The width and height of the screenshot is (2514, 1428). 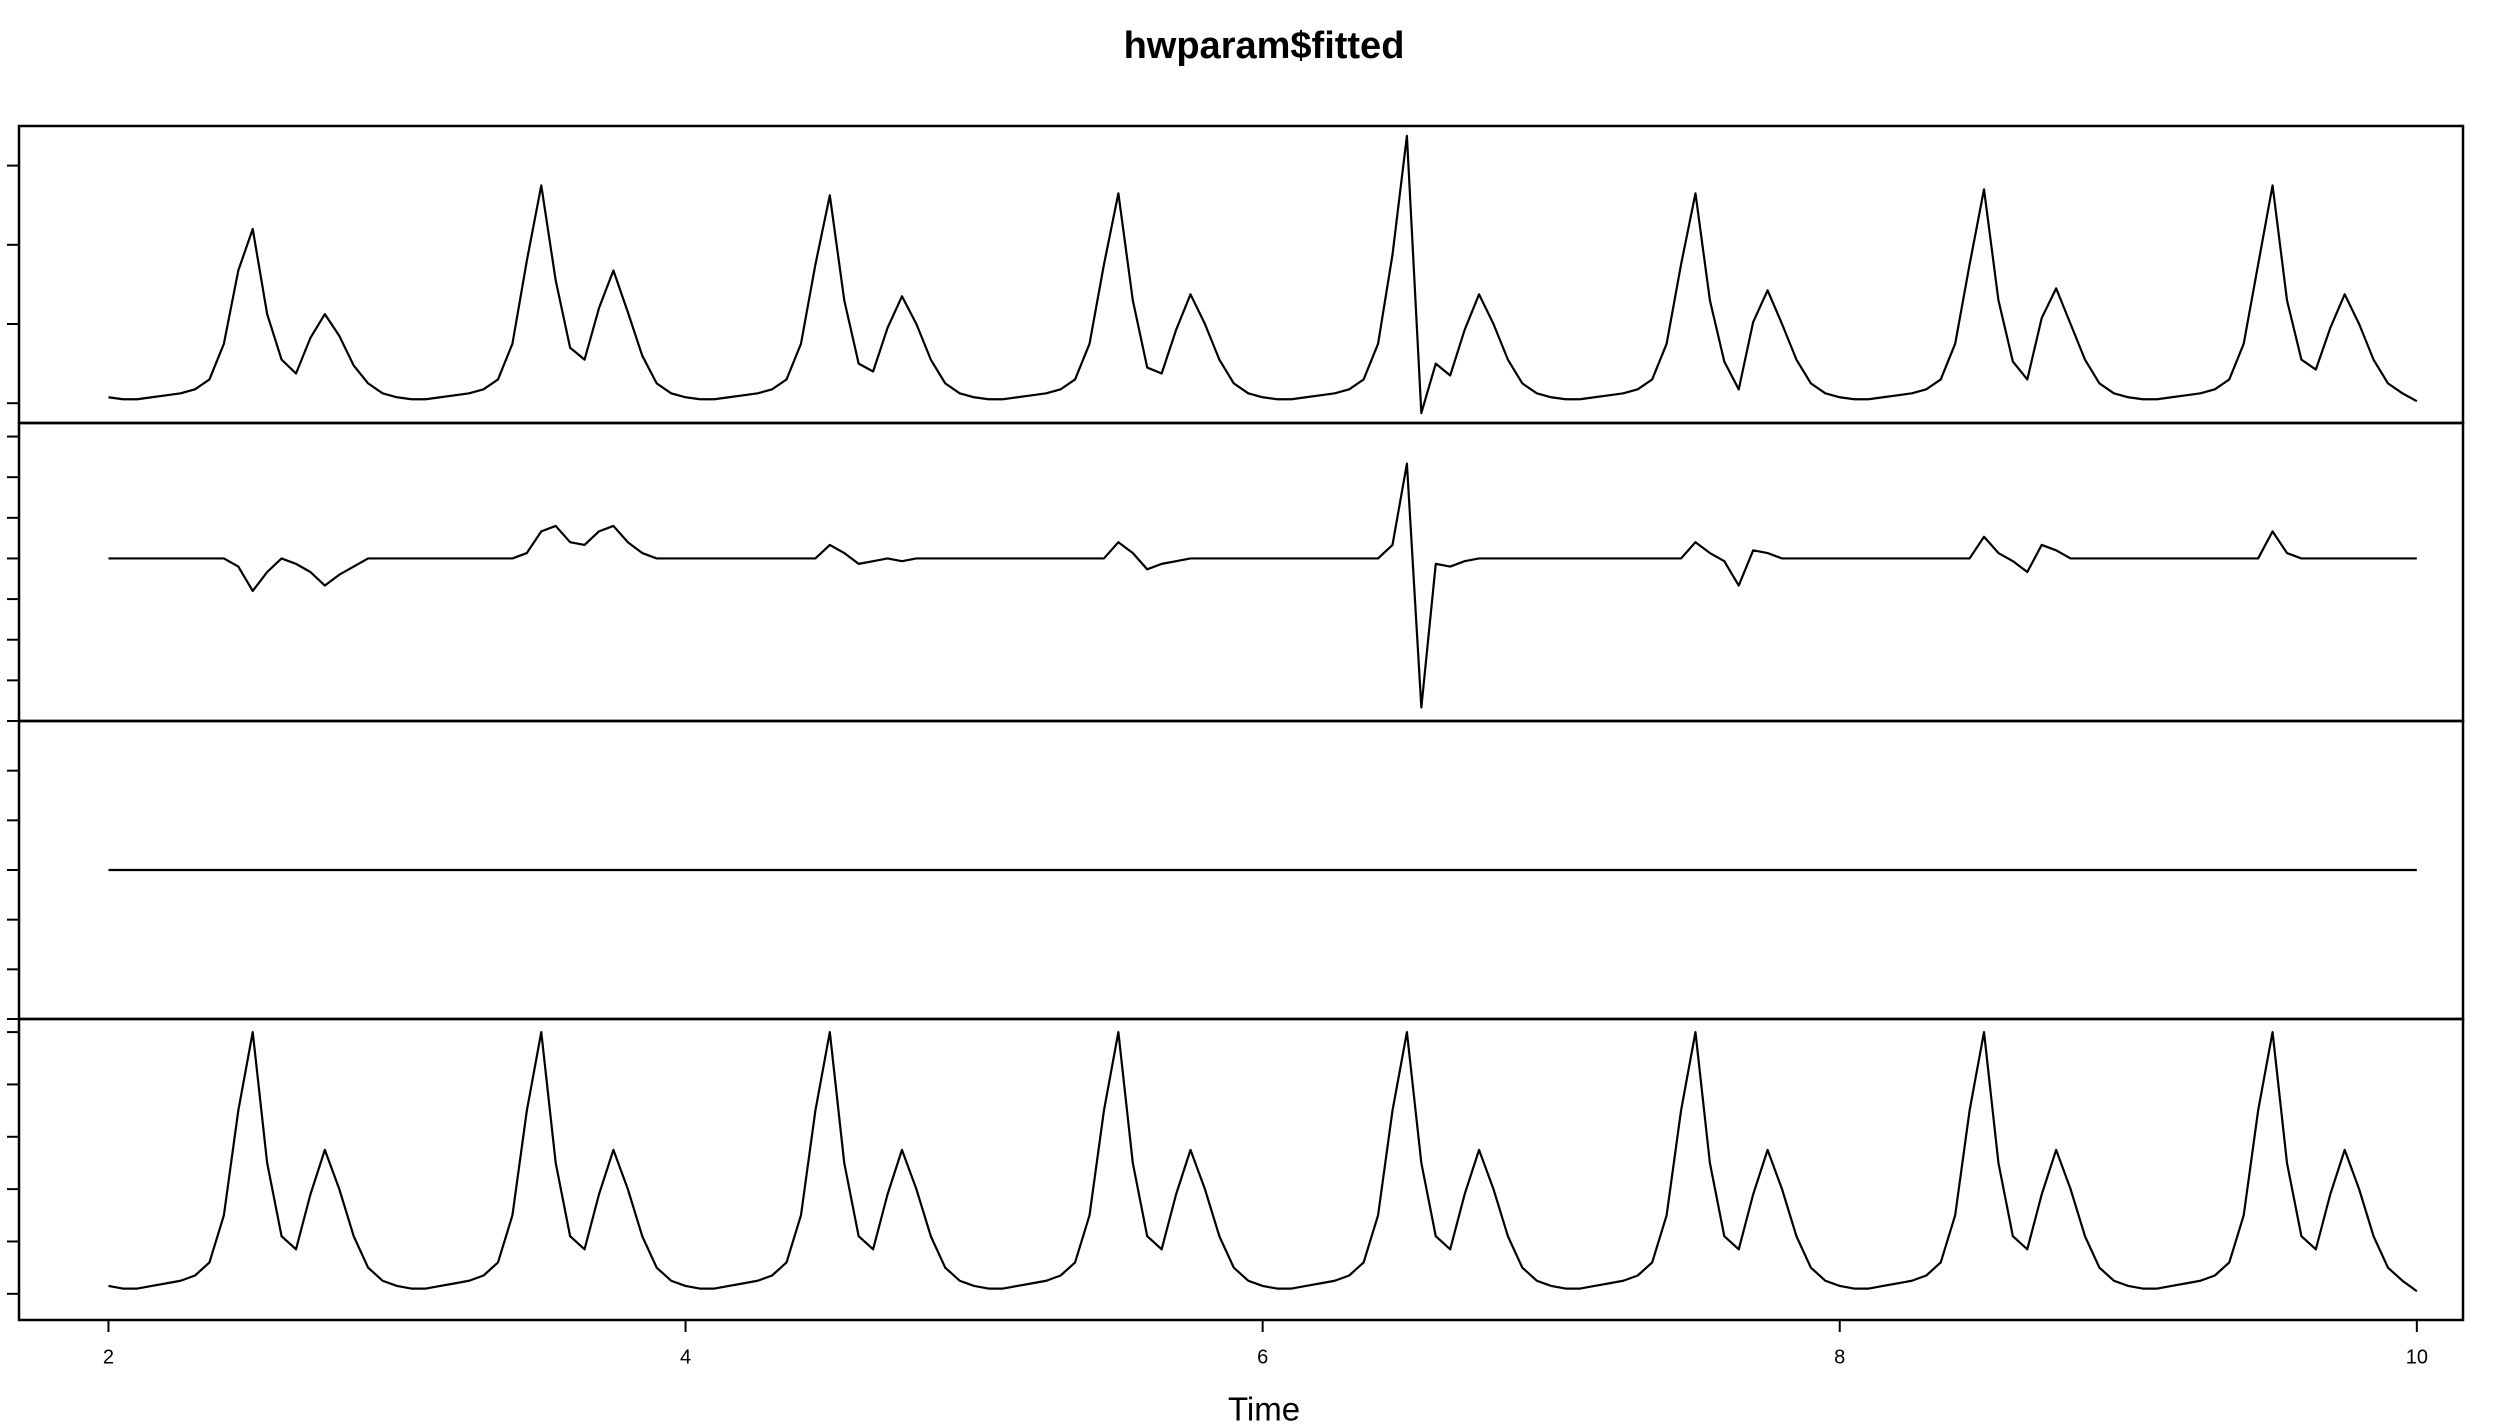 What do you see at coordinates (108, 1357) in the screenshot?
I see `x-tick-label: 2` at bounding box center [108, 1357].